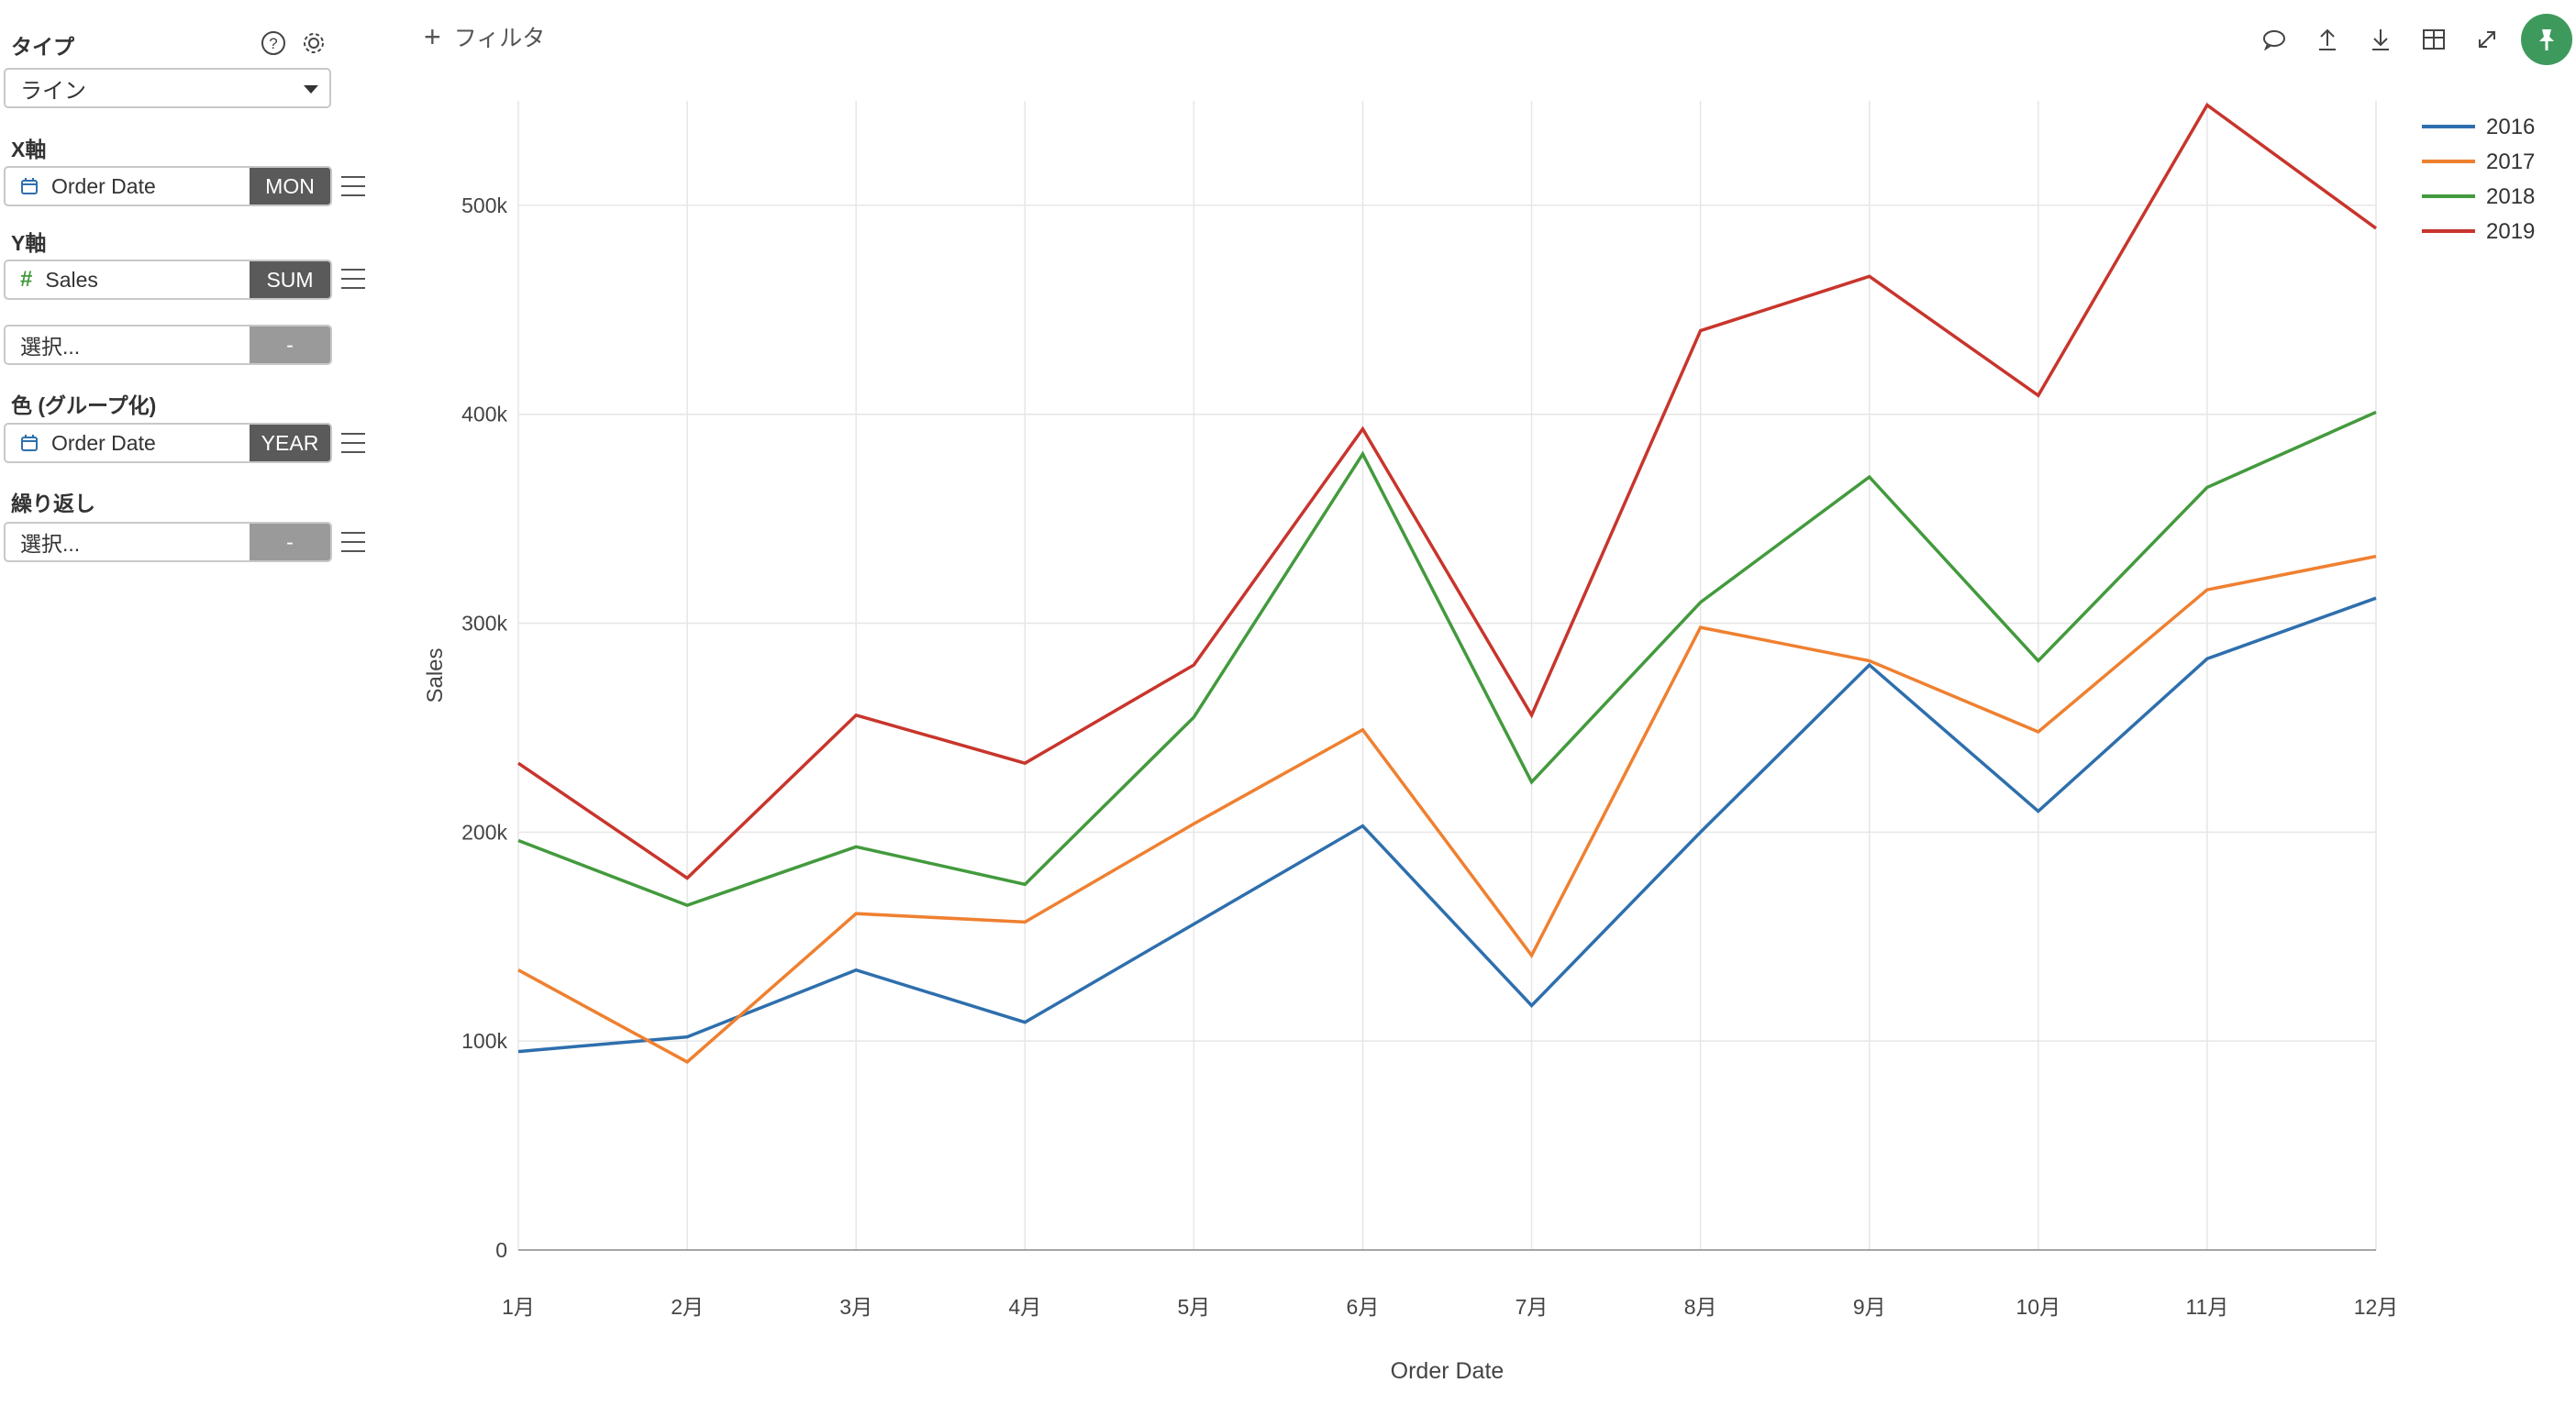 The height and width of the screenshot is (1416, 2576). What do you see at coordinates (2380, 39) in the screenshot?
I see `download-icon` at bounding box center [2380, 39].